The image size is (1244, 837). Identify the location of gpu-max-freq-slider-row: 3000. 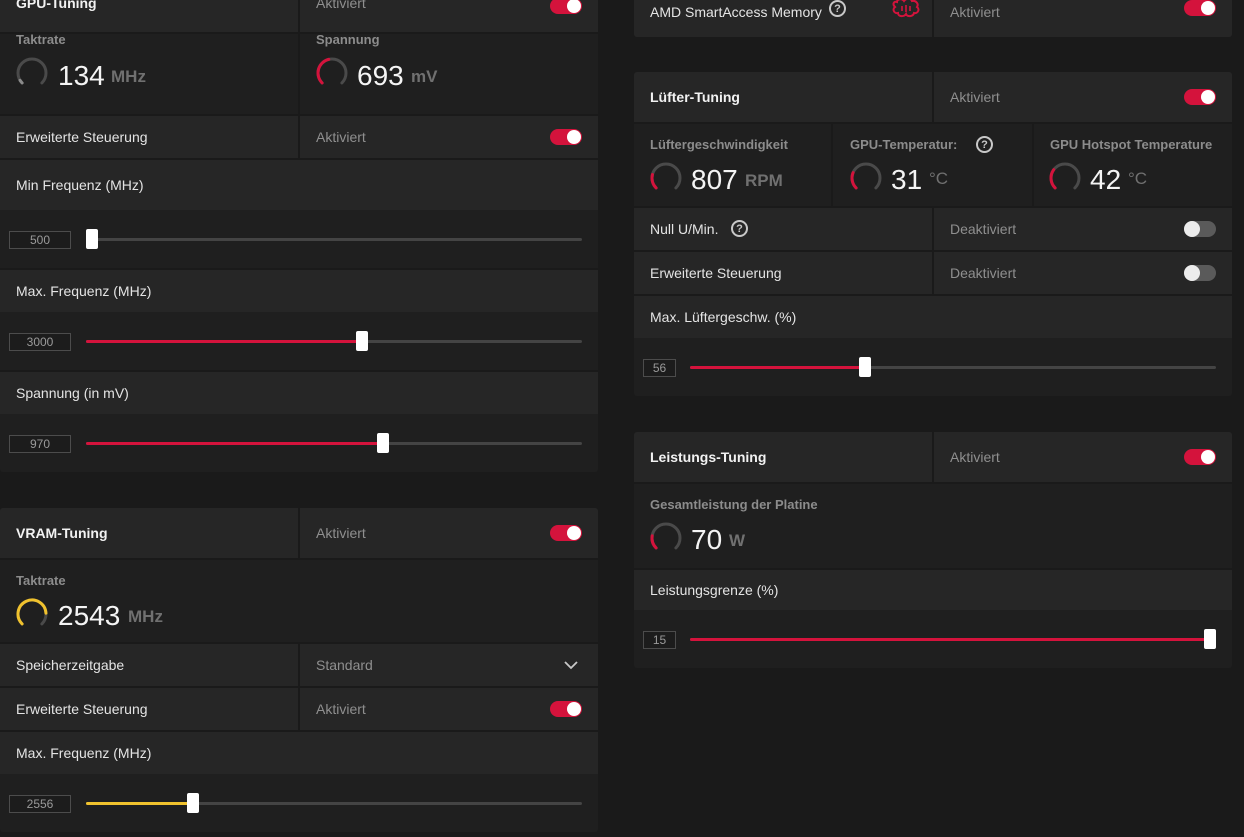
(299, 341).